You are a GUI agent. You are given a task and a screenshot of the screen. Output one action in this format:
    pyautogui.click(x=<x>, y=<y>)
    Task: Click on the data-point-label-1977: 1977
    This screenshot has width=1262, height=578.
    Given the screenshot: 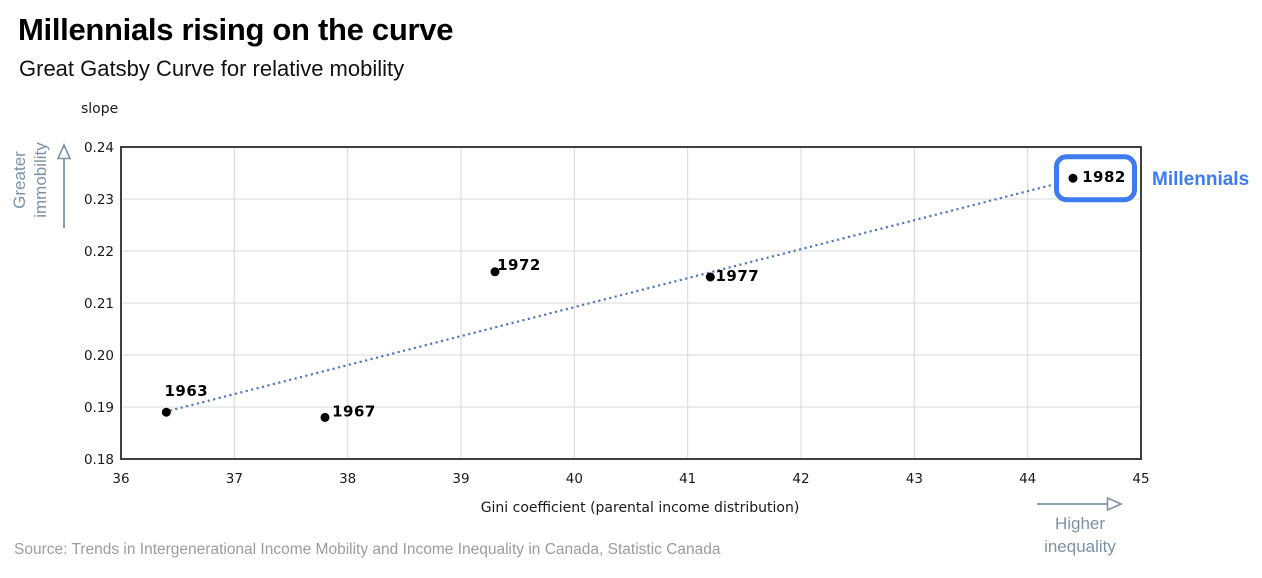 What is the action you would take?
    pyautogui.click(x=737, y=276)
    